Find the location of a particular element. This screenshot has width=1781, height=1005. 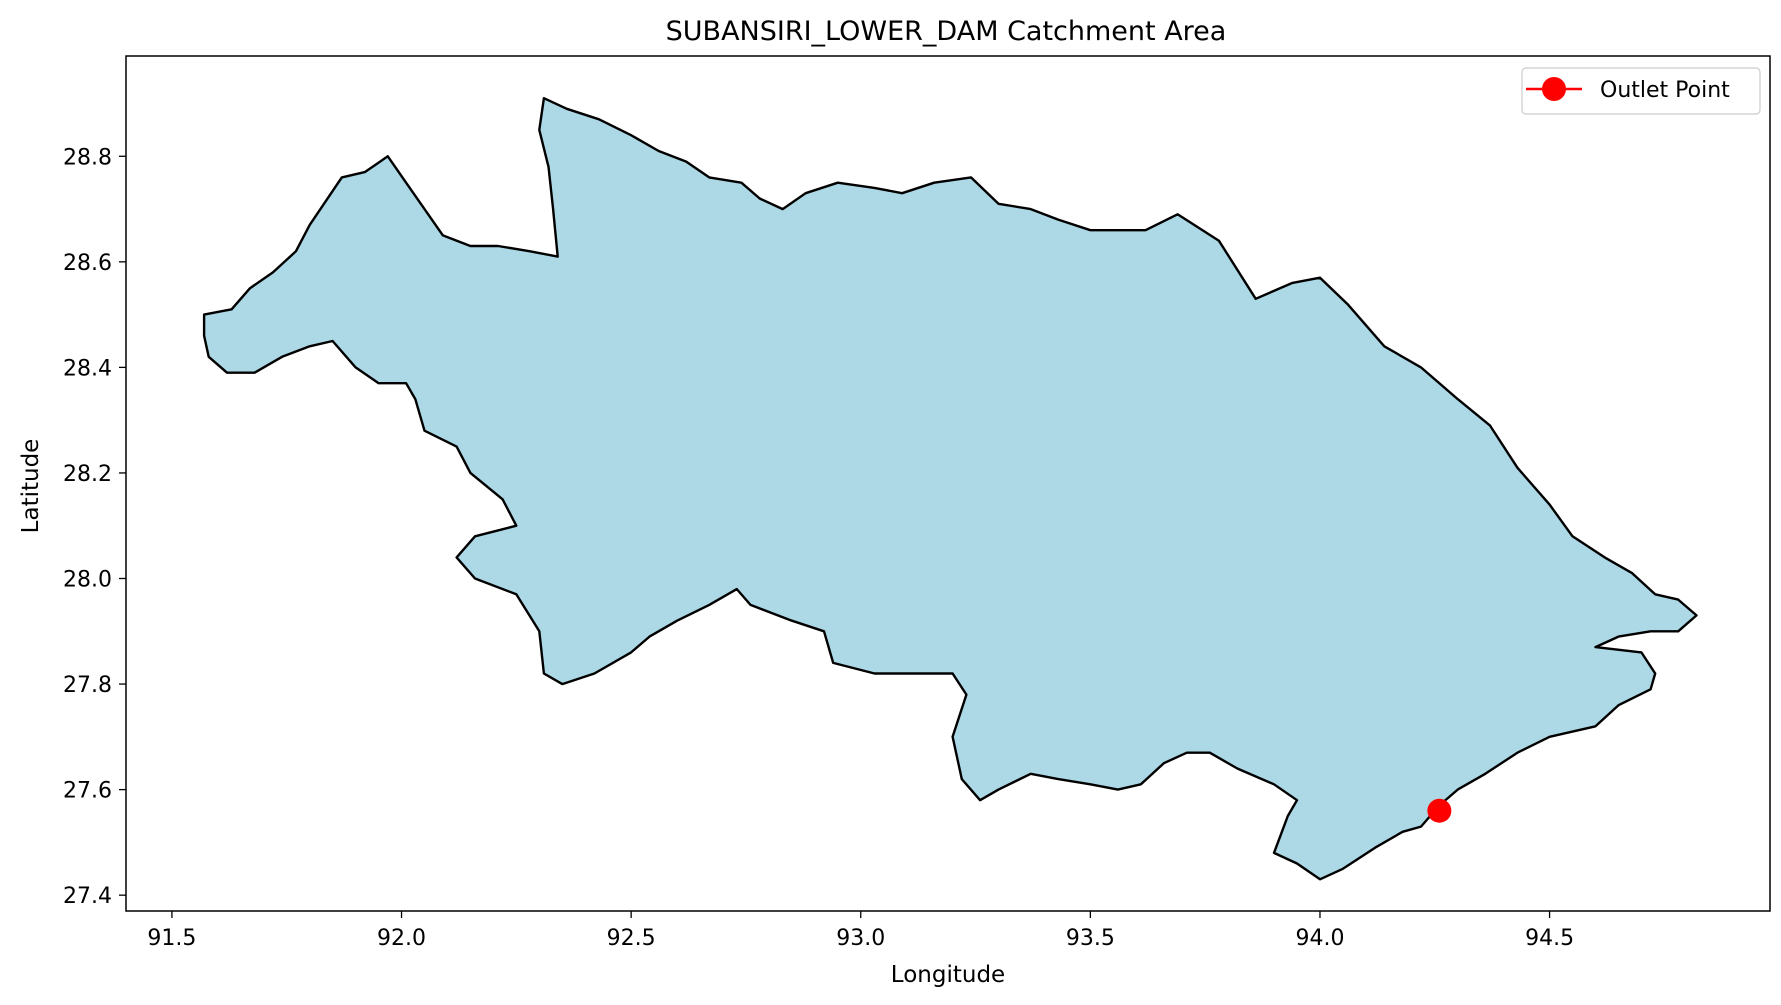

y-tick-label: 28.2 is located at coordinates (87, 474).